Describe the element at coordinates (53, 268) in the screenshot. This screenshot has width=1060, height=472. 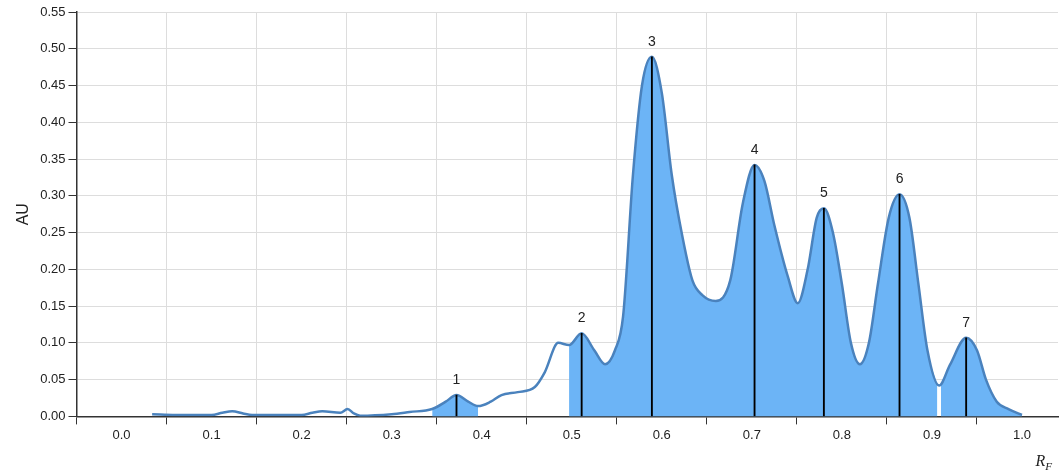
I see `y-tick-label: 0.20` at that location.